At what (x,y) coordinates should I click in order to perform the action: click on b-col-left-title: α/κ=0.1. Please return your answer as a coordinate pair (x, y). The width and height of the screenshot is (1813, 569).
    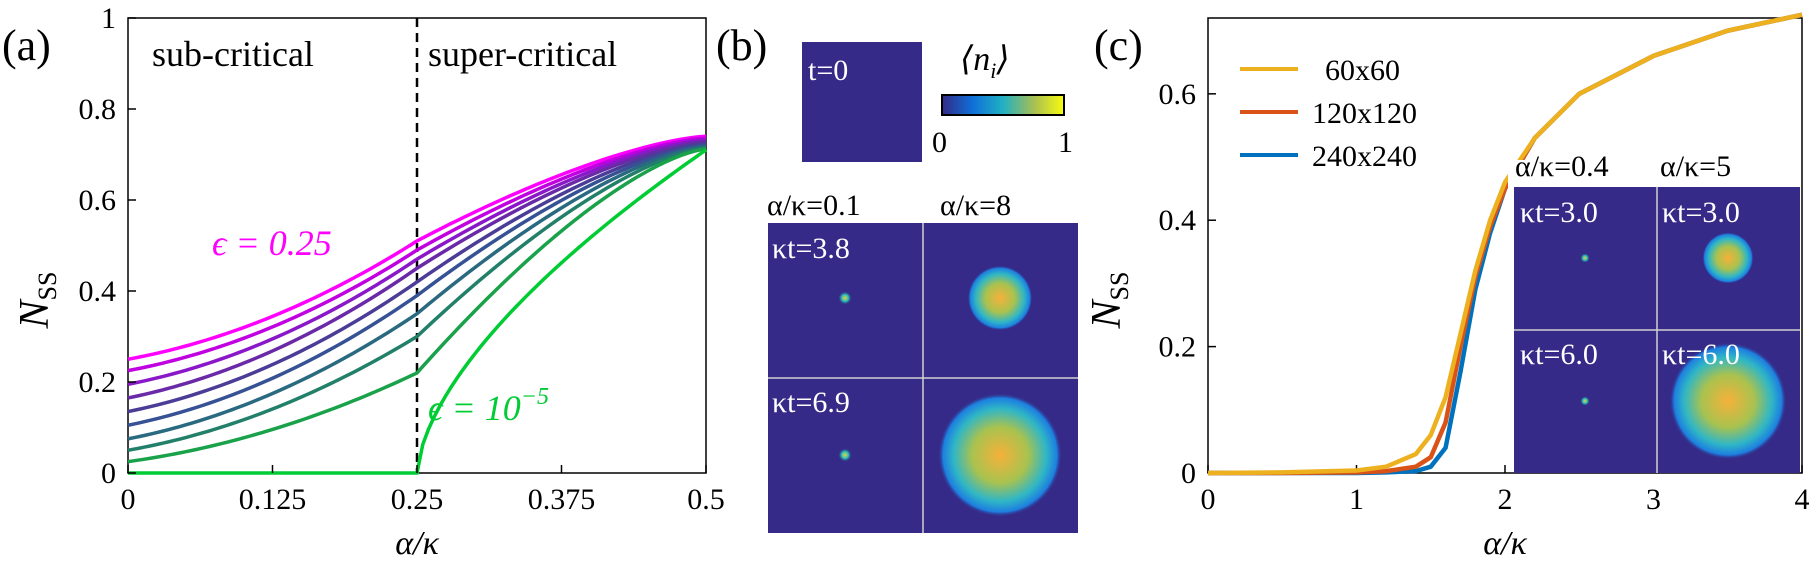
    Looking at the image, I should click on (814, 205).